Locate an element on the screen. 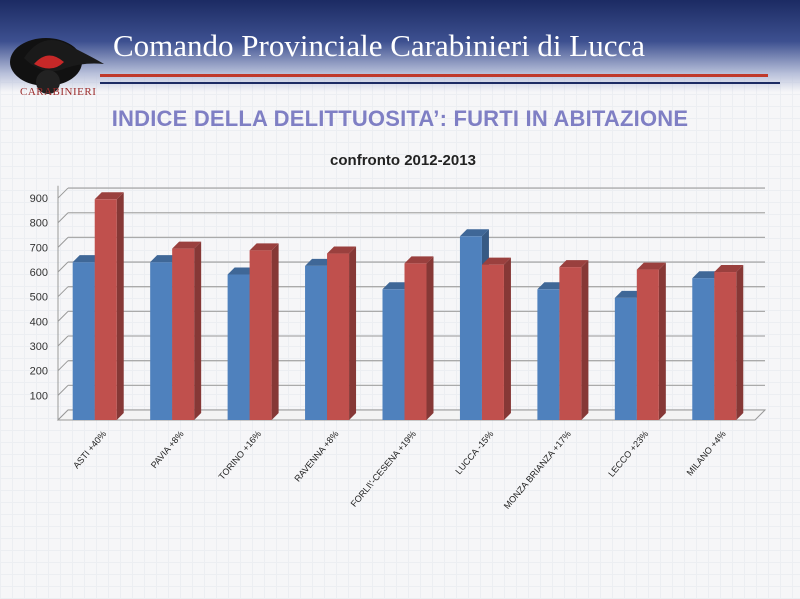 Image resolution: width=800 pixels, height=599 pixels. y-tick-label: 800 is located at coordinates (39, 224).